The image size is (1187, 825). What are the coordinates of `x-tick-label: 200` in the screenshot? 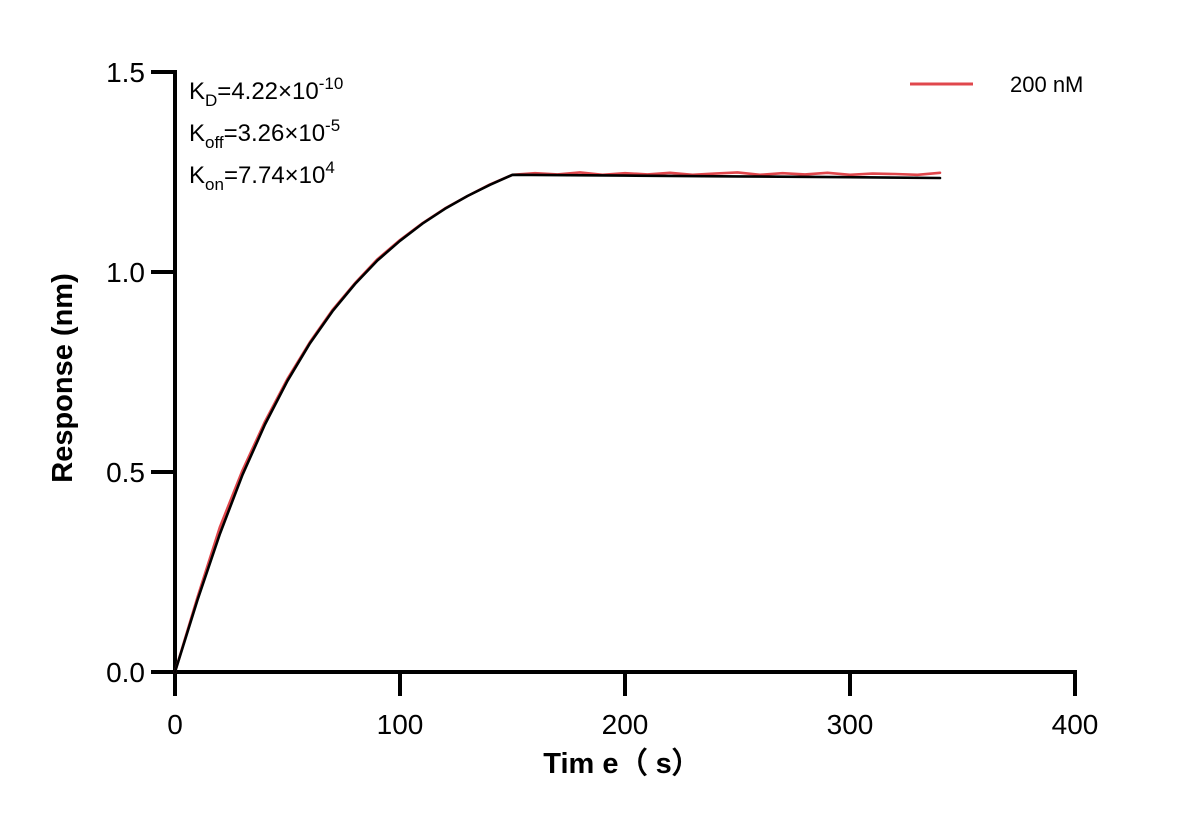 It's located at (625, 724).